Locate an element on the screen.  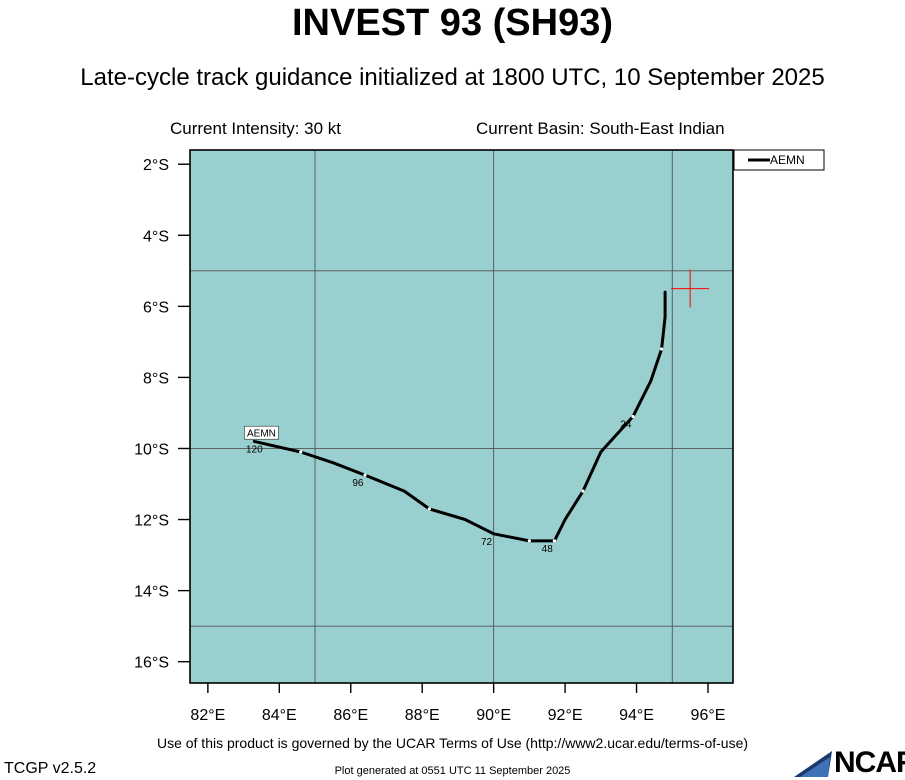
forecast-hour-label: 72 is located at coordinates (487, 542).